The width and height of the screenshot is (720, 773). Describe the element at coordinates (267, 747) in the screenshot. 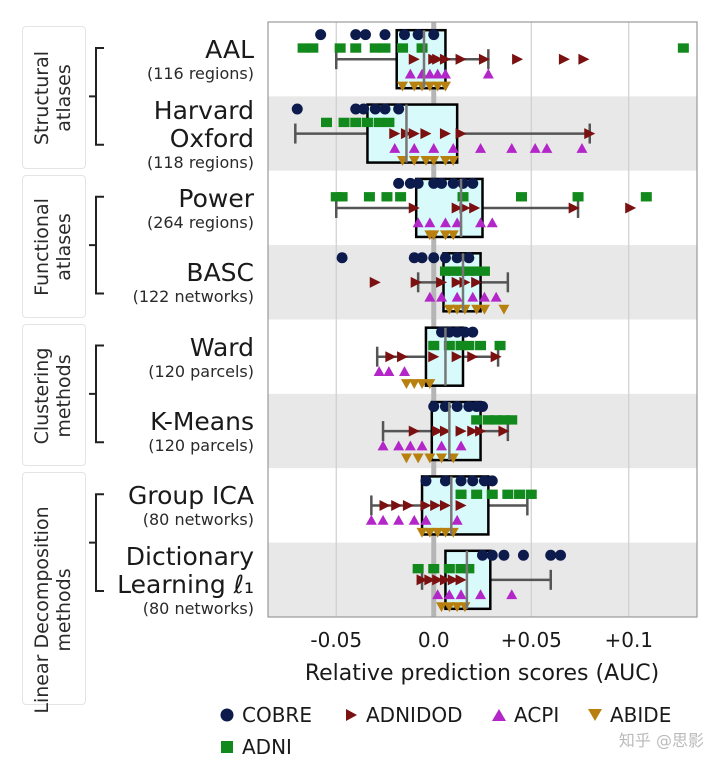

I see `legend-label: ADNI` at that location.